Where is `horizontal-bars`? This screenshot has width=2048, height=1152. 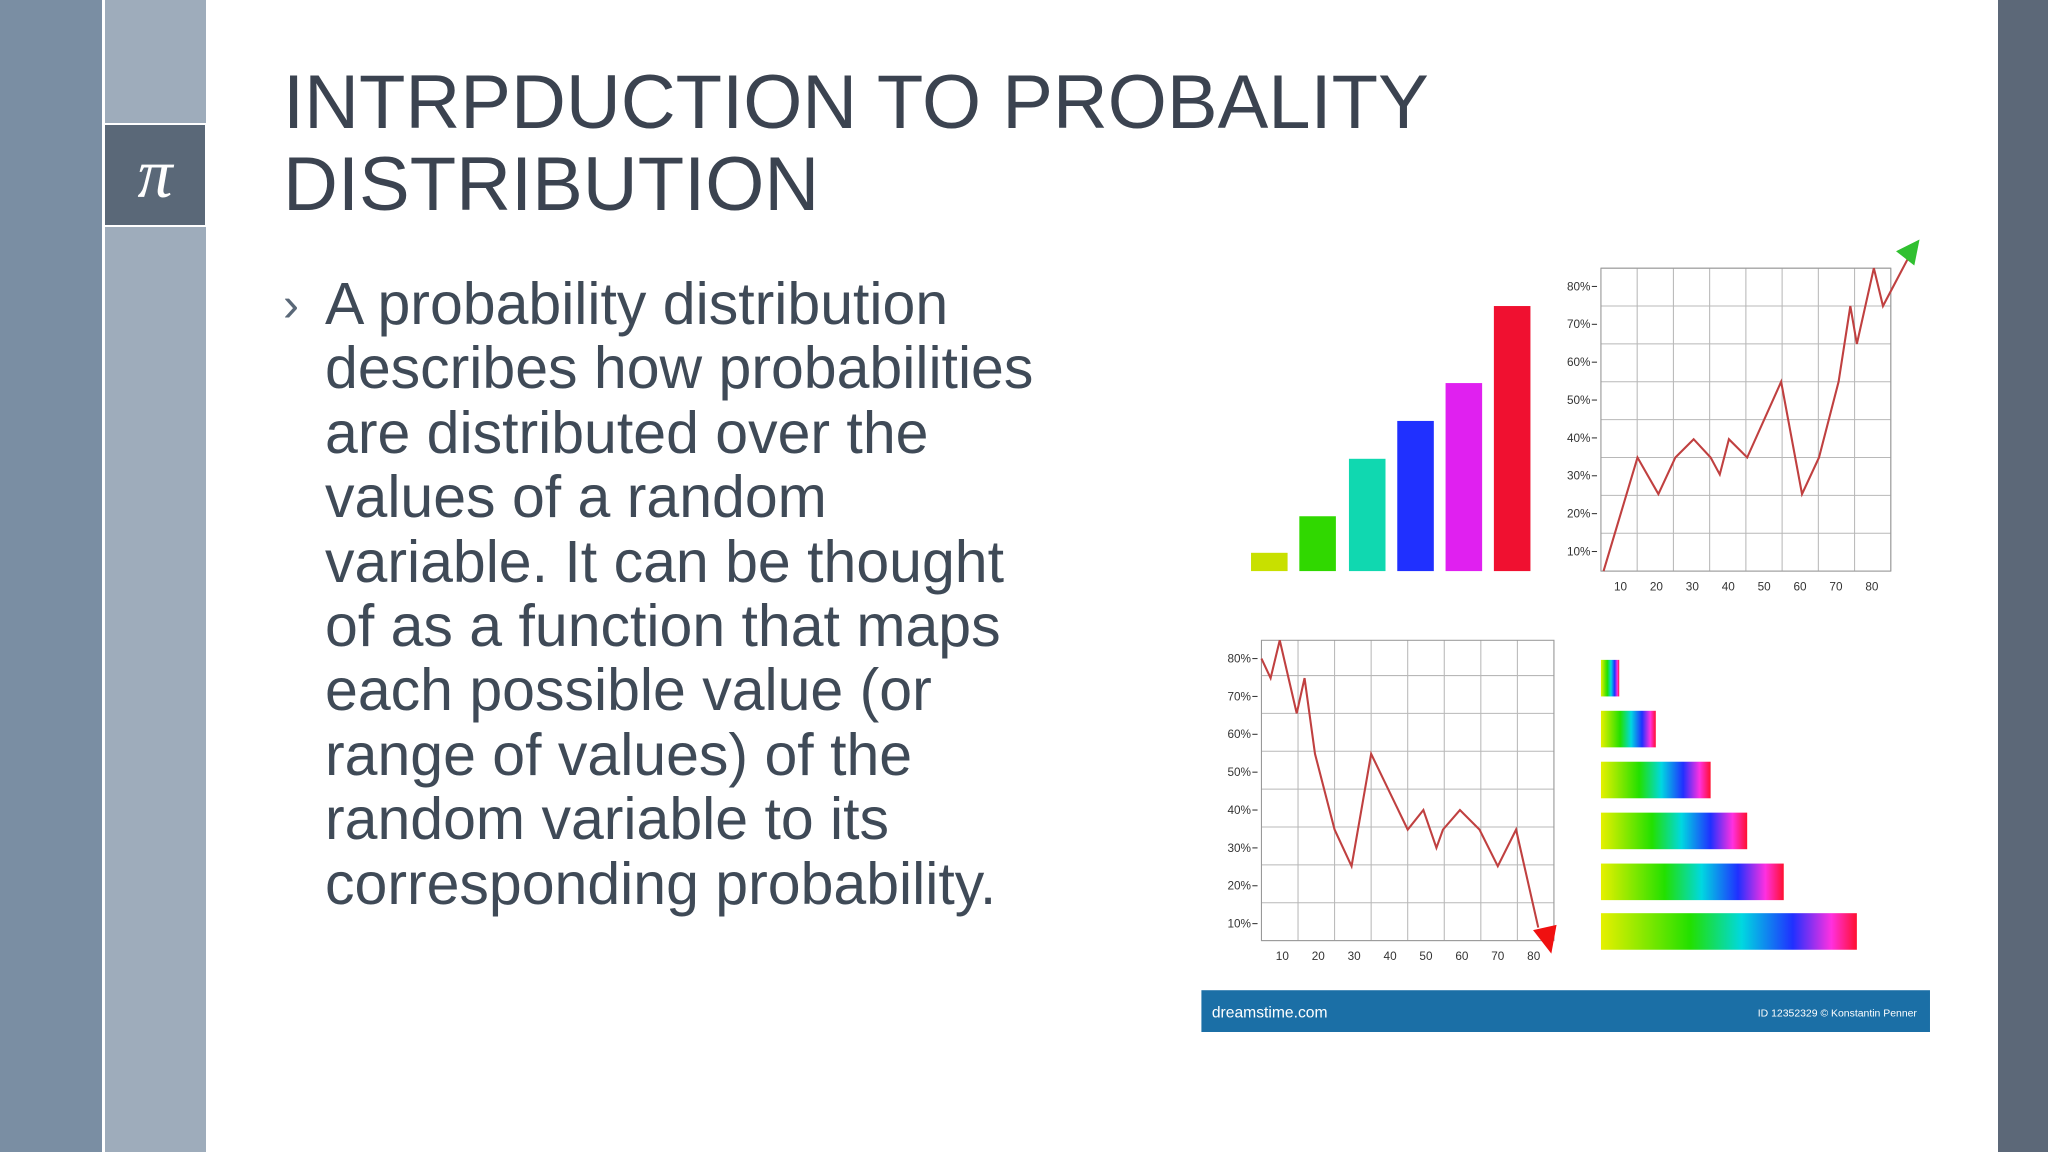 horizontal-bars is located at coordinates (1728, 804).